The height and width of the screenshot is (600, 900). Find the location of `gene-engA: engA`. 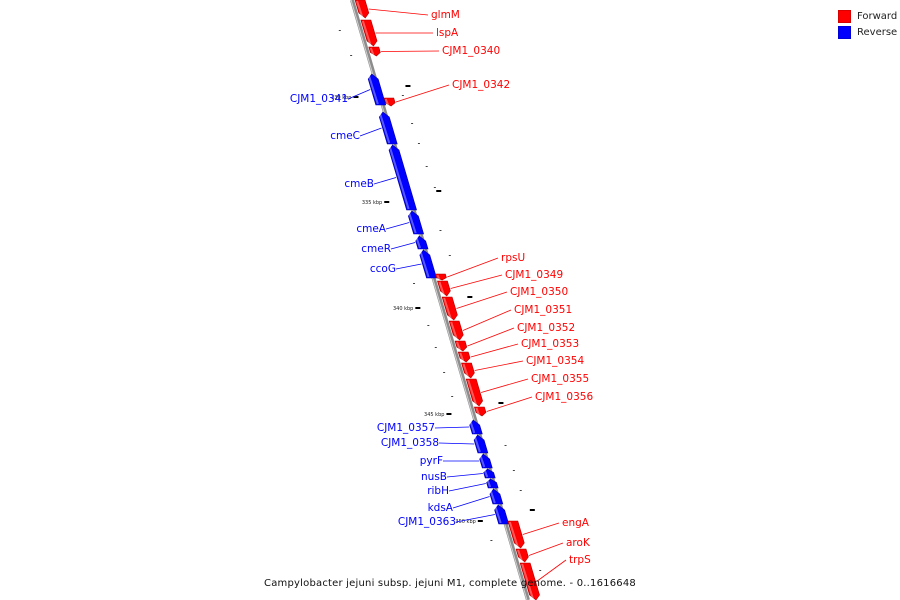

gene-engA: engA is located at coordinates (548, 533).